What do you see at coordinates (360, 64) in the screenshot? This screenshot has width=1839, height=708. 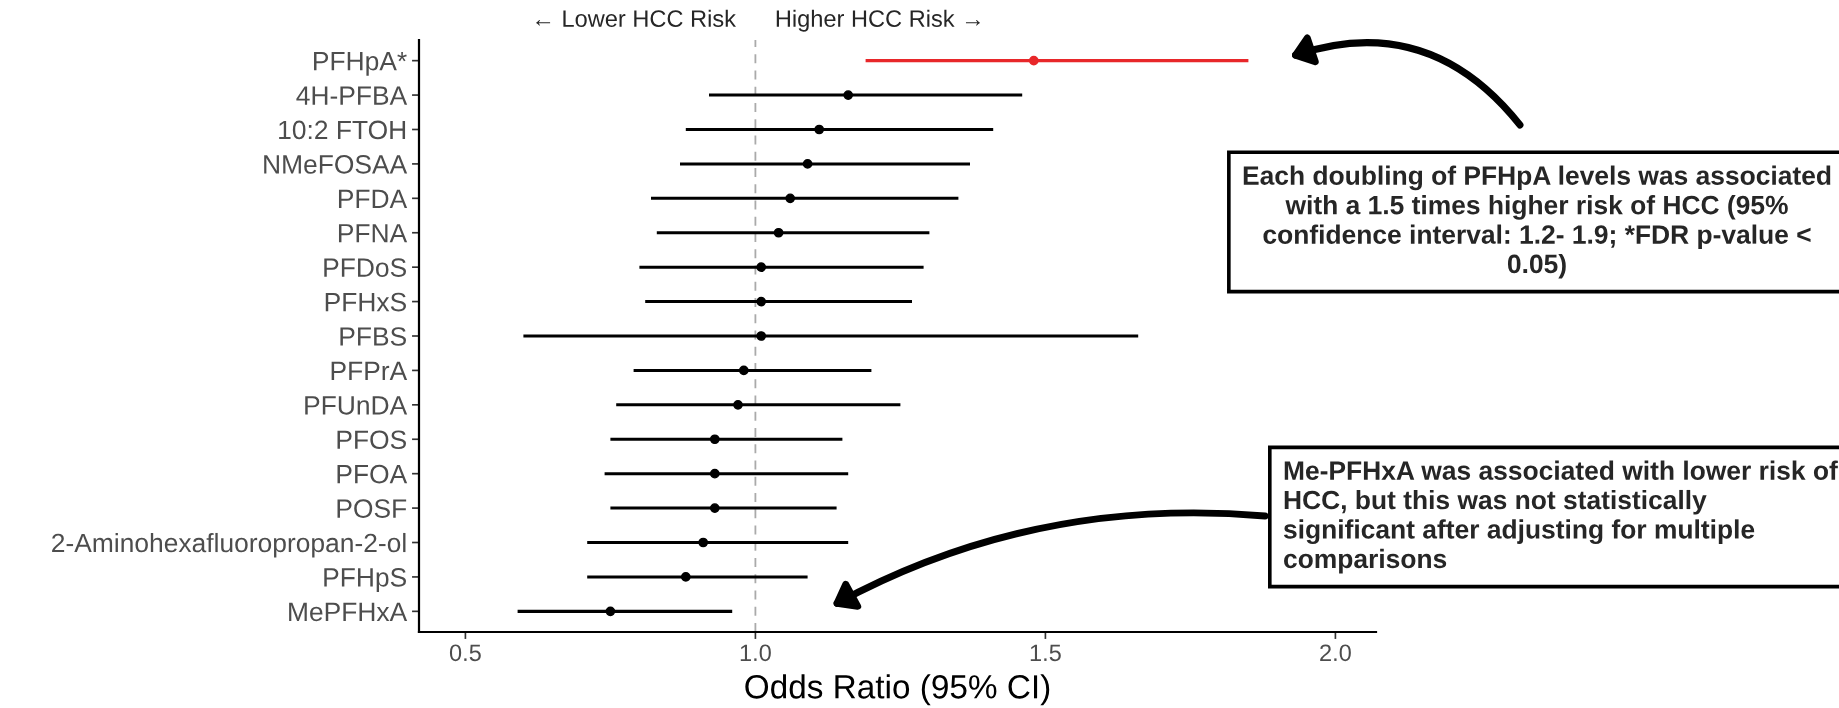 I see `y-tick-label: PFHpA*` at bounding box center [360, 64].